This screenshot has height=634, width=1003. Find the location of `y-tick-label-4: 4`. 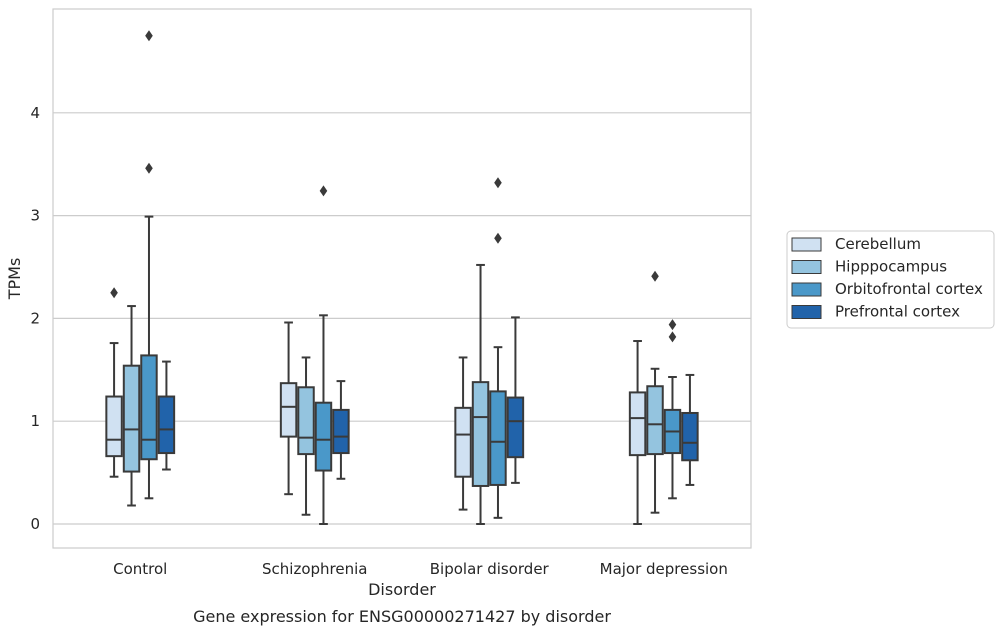

y-tick-label-4: 4 is located at coordinates (35, 113).